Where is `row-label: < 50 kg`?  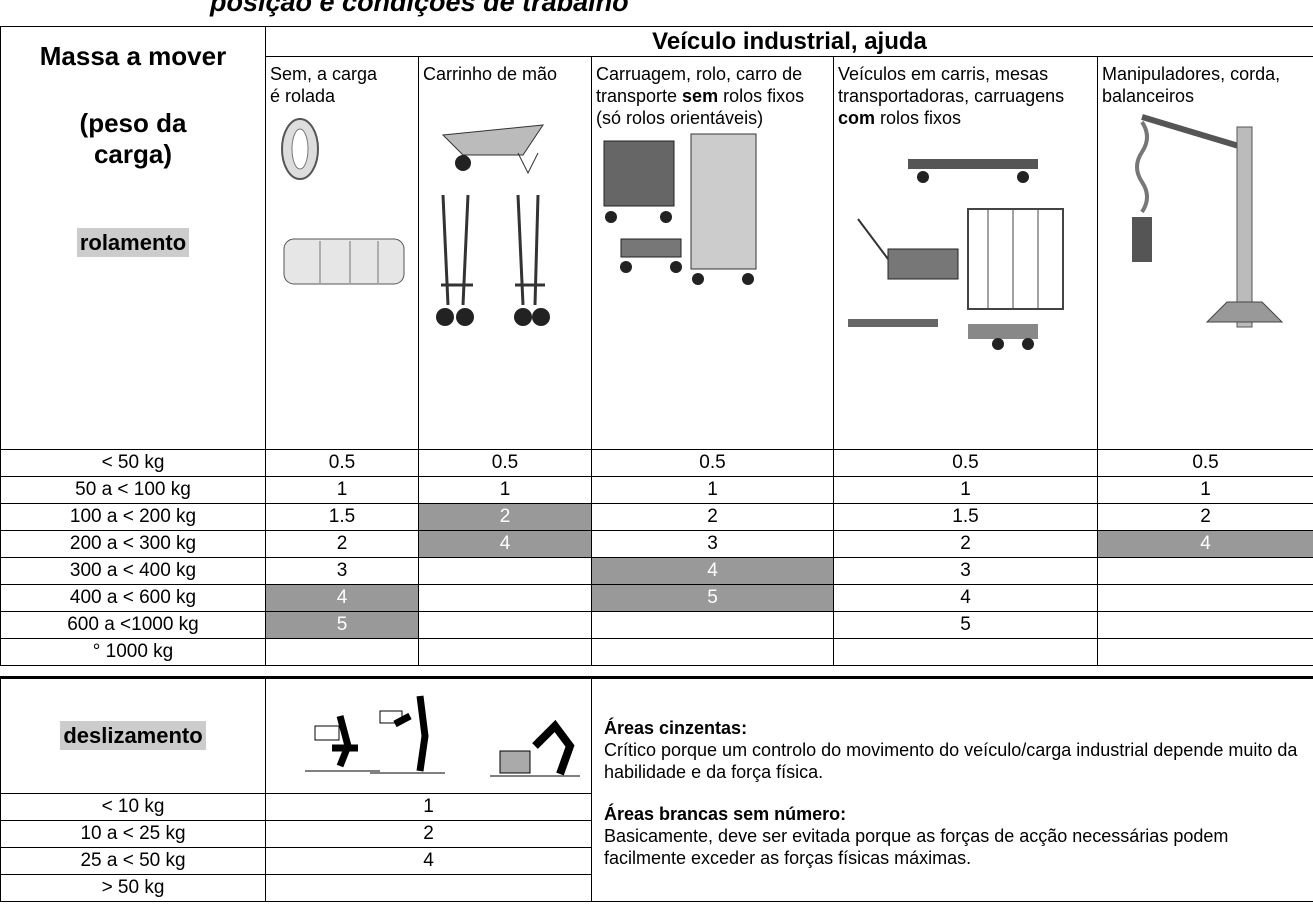
row-label: < 50 kg is located at coordinates (133, 463).